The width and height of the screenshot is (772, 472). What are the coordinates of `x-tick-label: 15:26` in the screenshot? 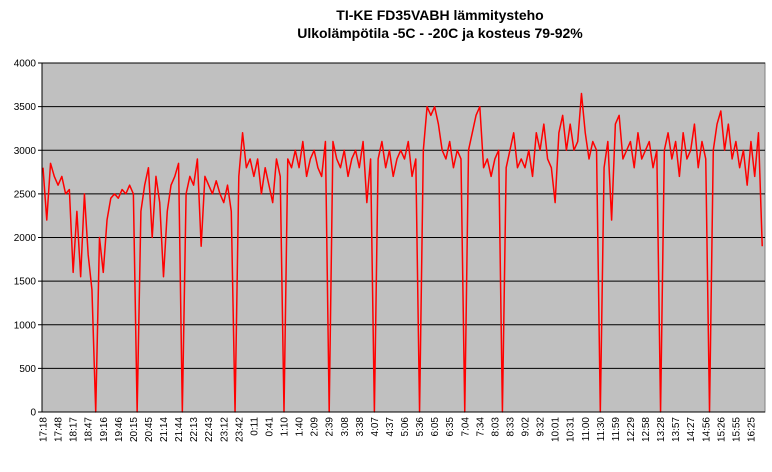 It's located at (721, 429).